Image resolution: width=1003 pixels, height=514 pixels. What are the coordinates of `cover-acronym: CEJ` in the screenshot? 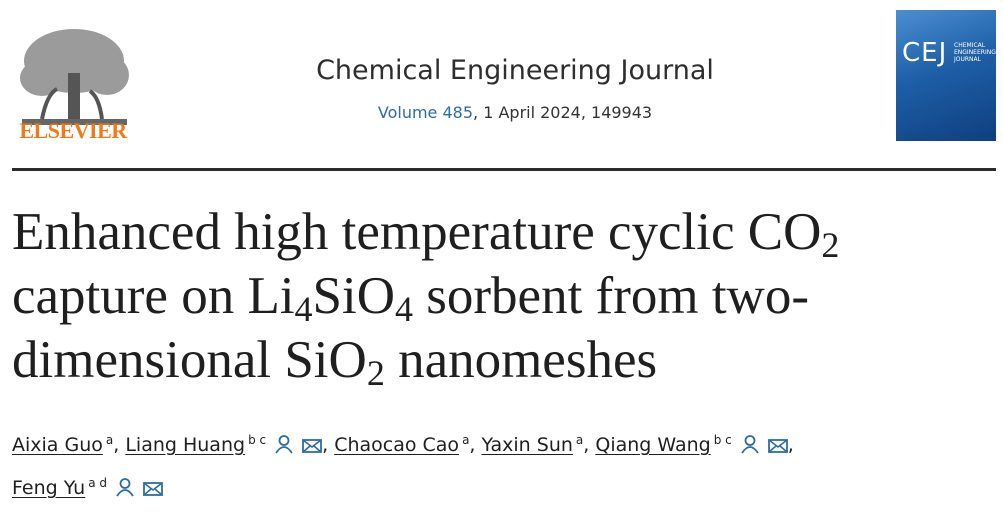 It's located at (925, 53).